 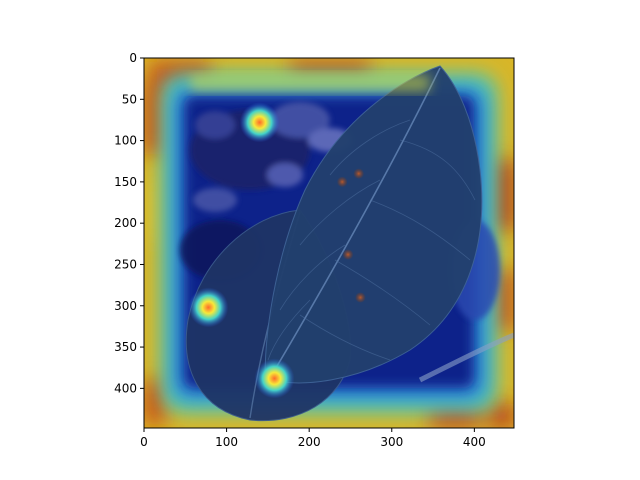 What do you see at coordinates (129, 99) in the screenshot?
I see `y-tick-label: 50` at bounding box center [129, 99].